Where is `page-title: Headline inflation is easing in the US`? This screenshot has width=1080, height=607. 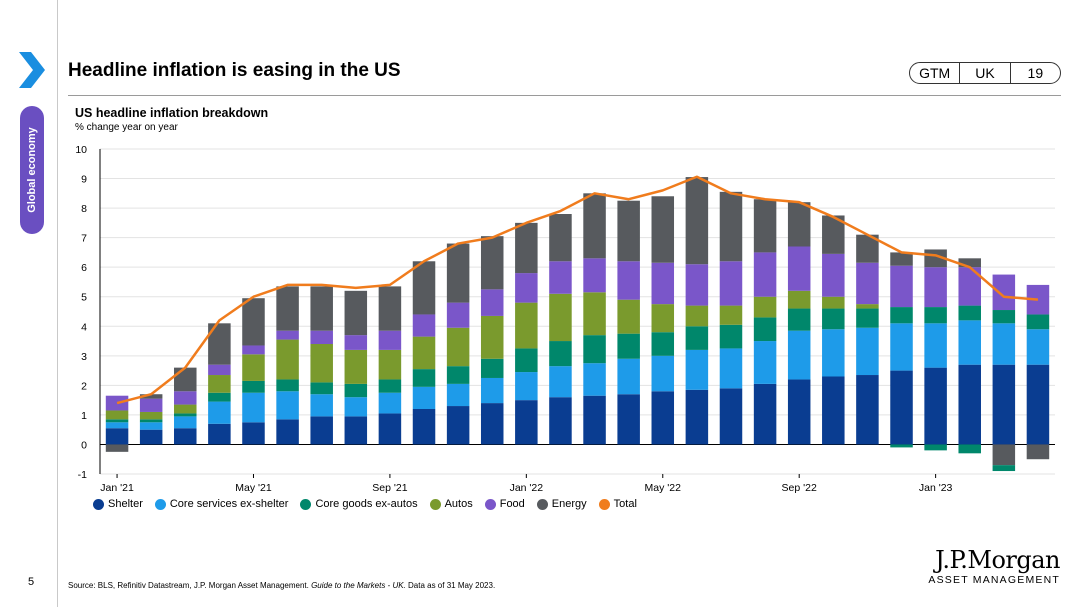
page-title: Headline inflation is easing in the US is located at coordinates (234, 70).